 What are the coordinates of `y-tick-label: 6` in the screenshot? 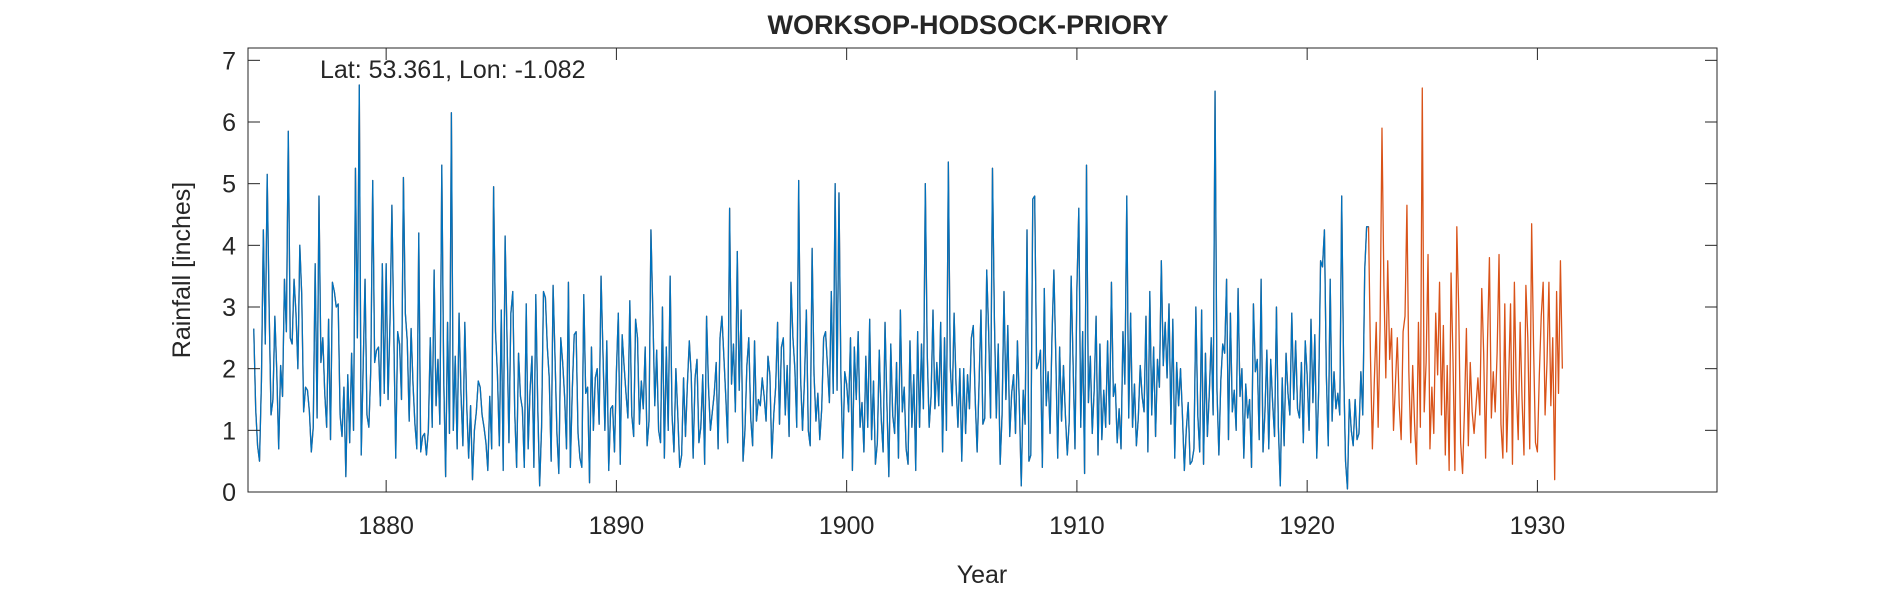 It's located at (229, 123).